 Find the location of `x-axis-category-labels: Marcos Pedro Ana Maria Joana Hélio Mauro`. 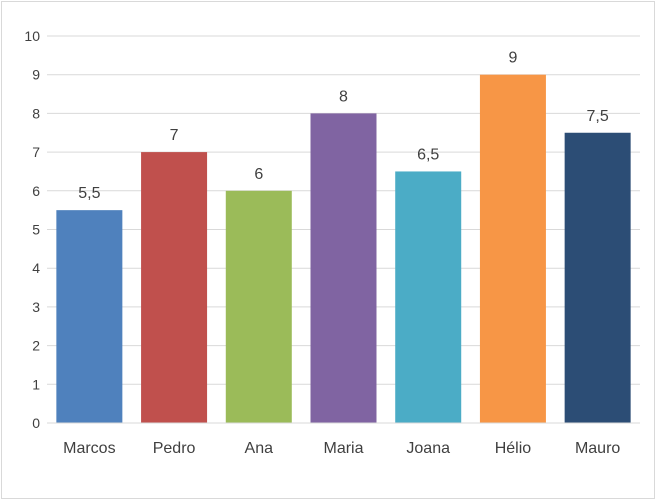

x-axis-category-labels: Marcos Pedro Ana Maria Joana Hélio Mauro is located at coordinates (341, 448).